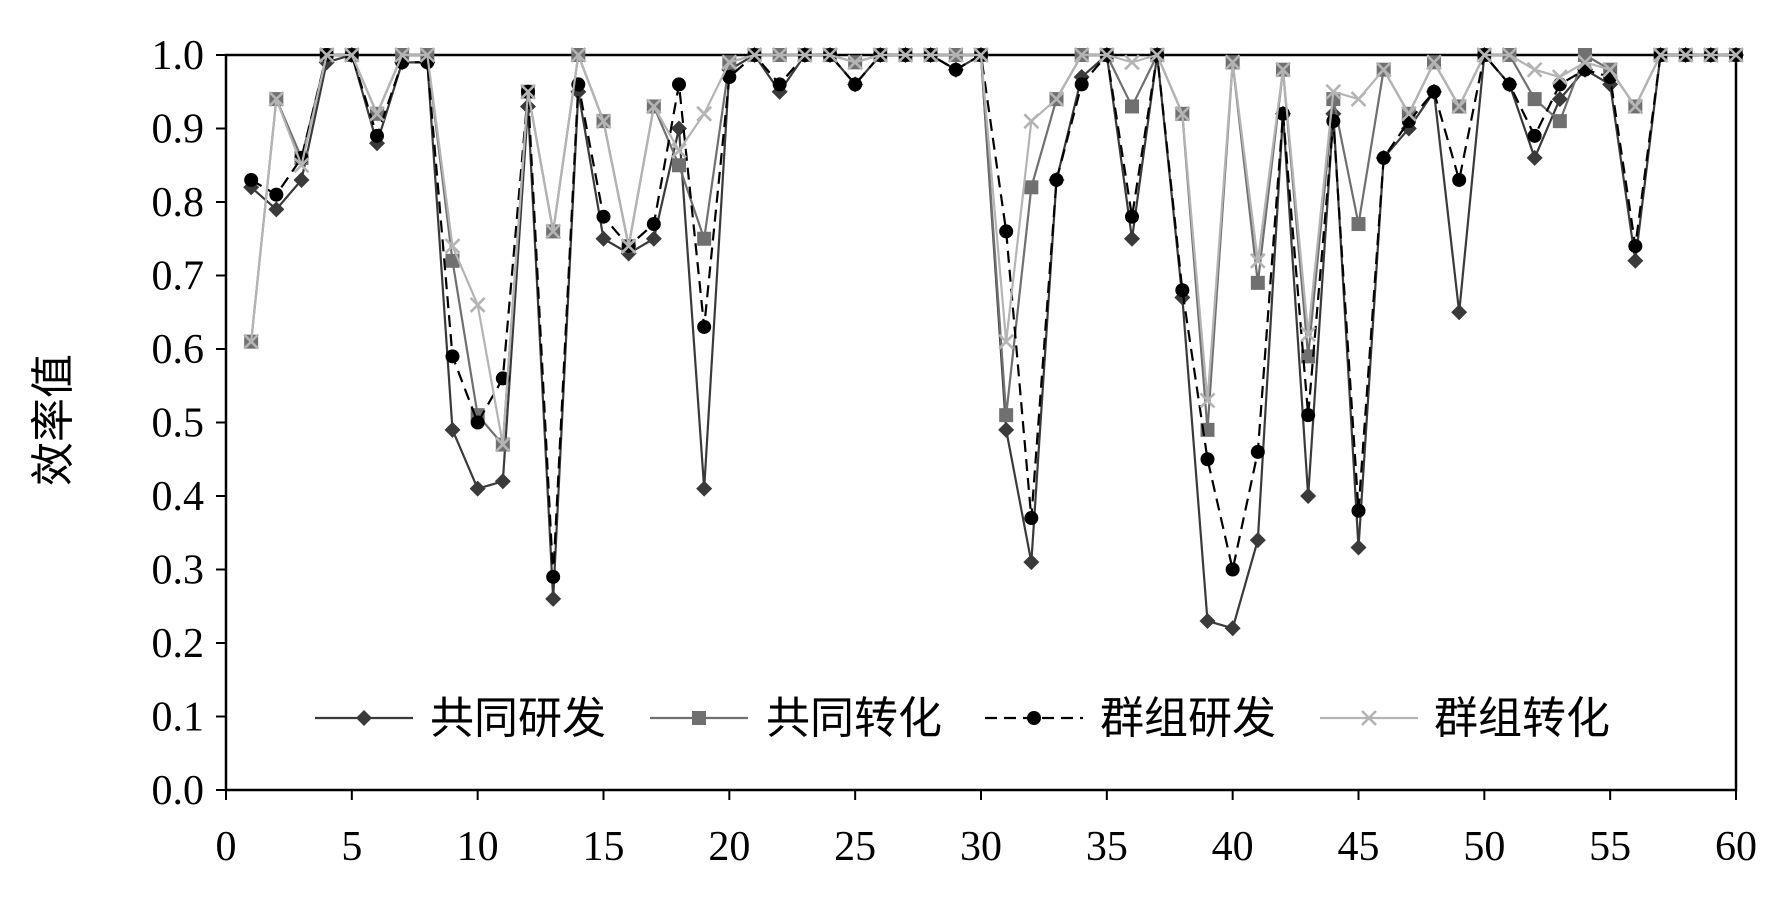 Image resolution: width=1772 pixels, height=919 pixels. I want to click on x-tick-label: 25, so click(855, 847).